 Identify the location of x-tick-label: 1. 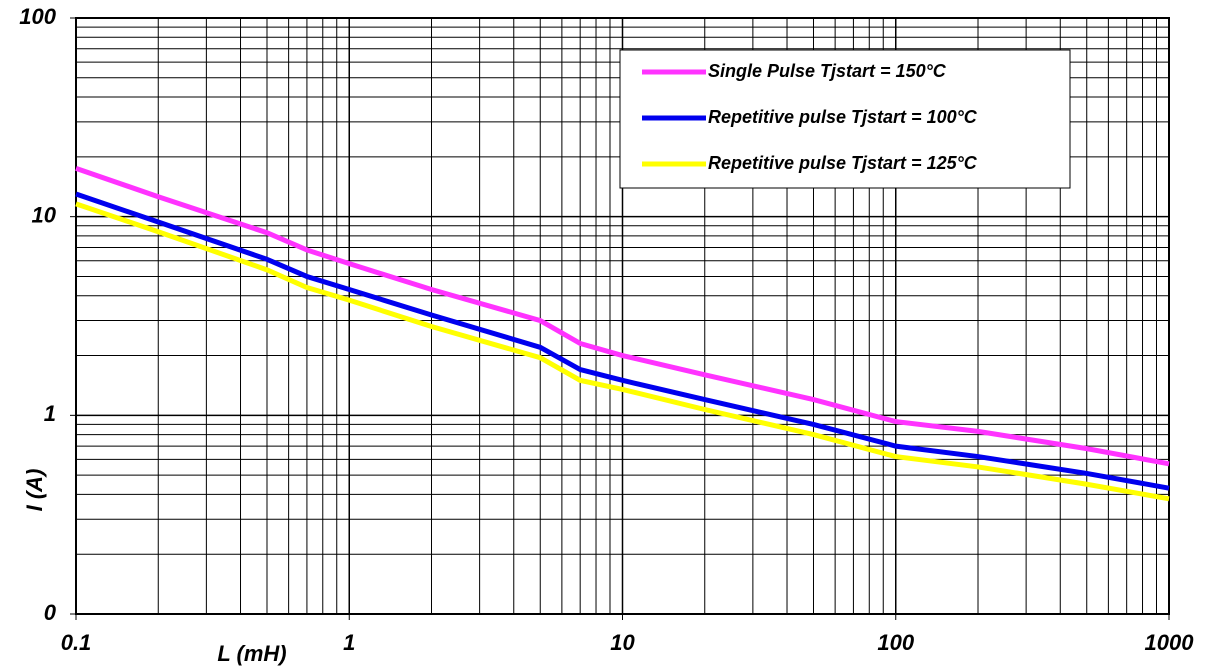
(349, 642).